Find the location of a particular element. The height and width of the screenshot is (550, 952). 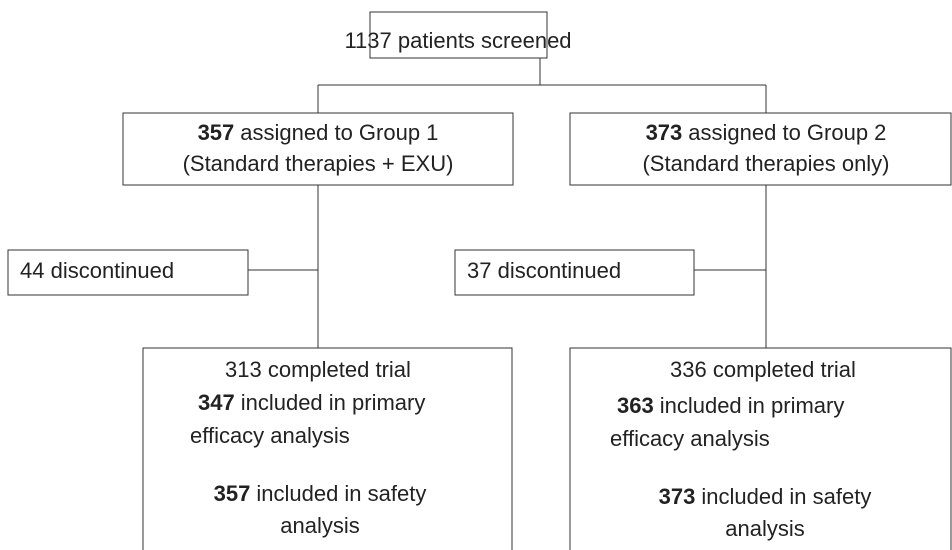

node-label: 44 discontinued is located at coordinates (97, 270).